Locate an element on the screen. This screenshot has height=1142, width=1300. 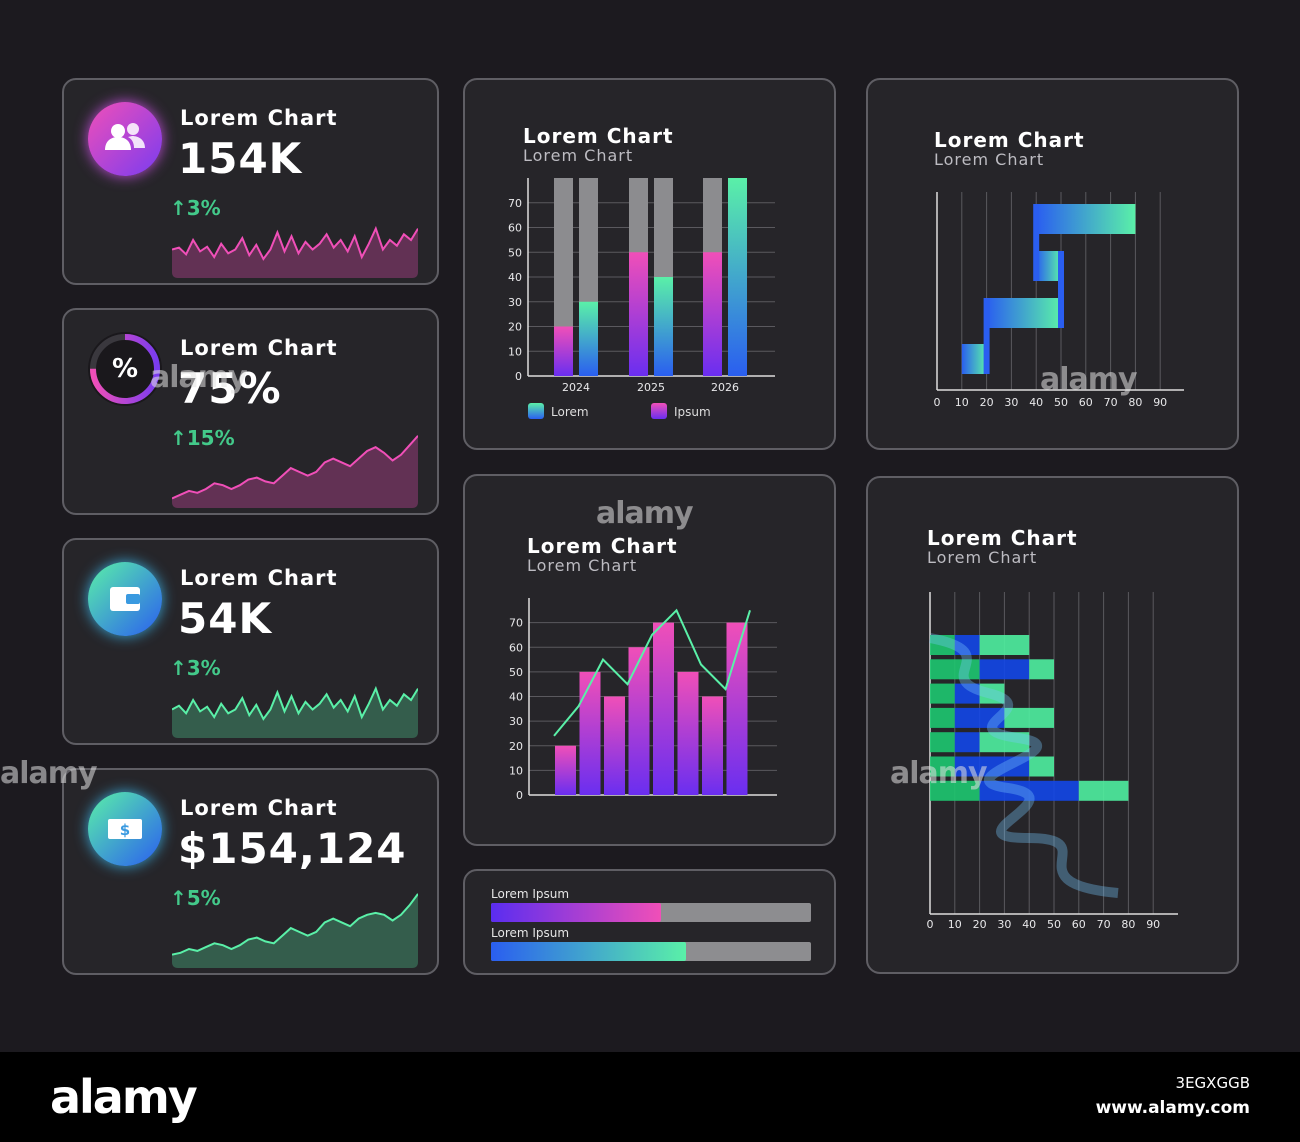
combo-chart-card: Lorem Chart Lorem Chart 0 10 20 30 40 50 60 70 is located at coordinates (649, 660).